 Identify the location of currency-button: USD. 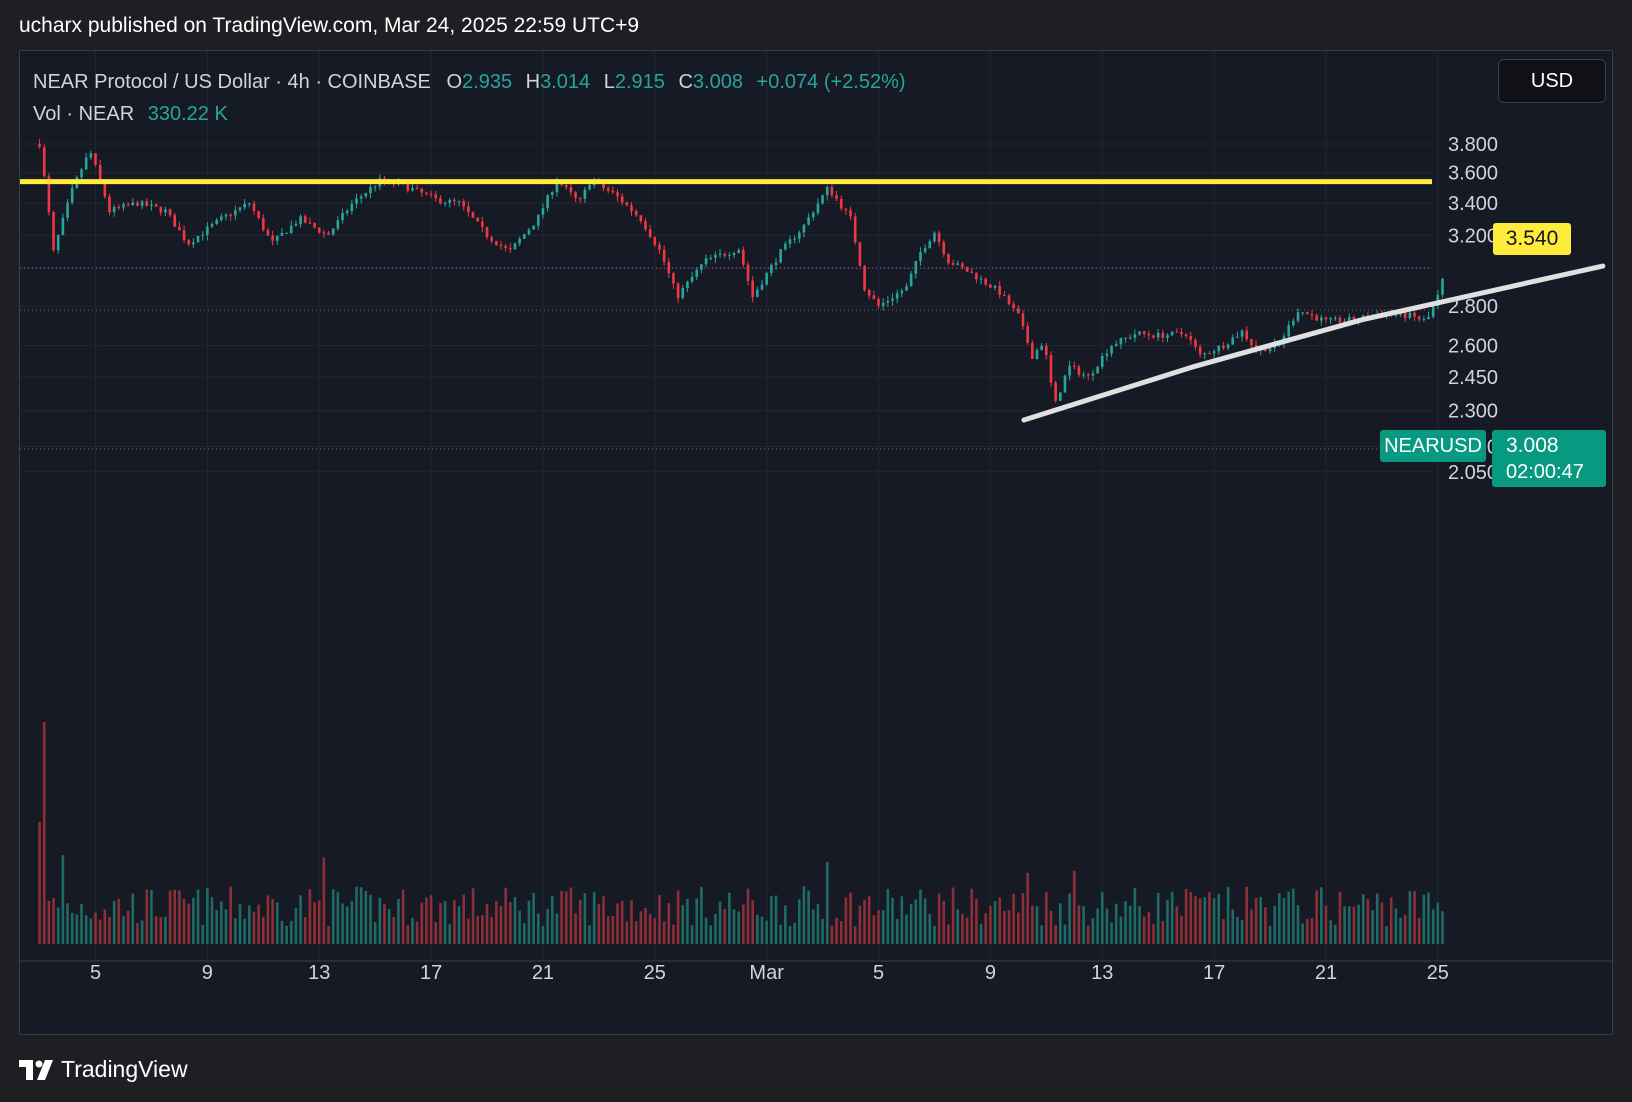
(1552, 81).